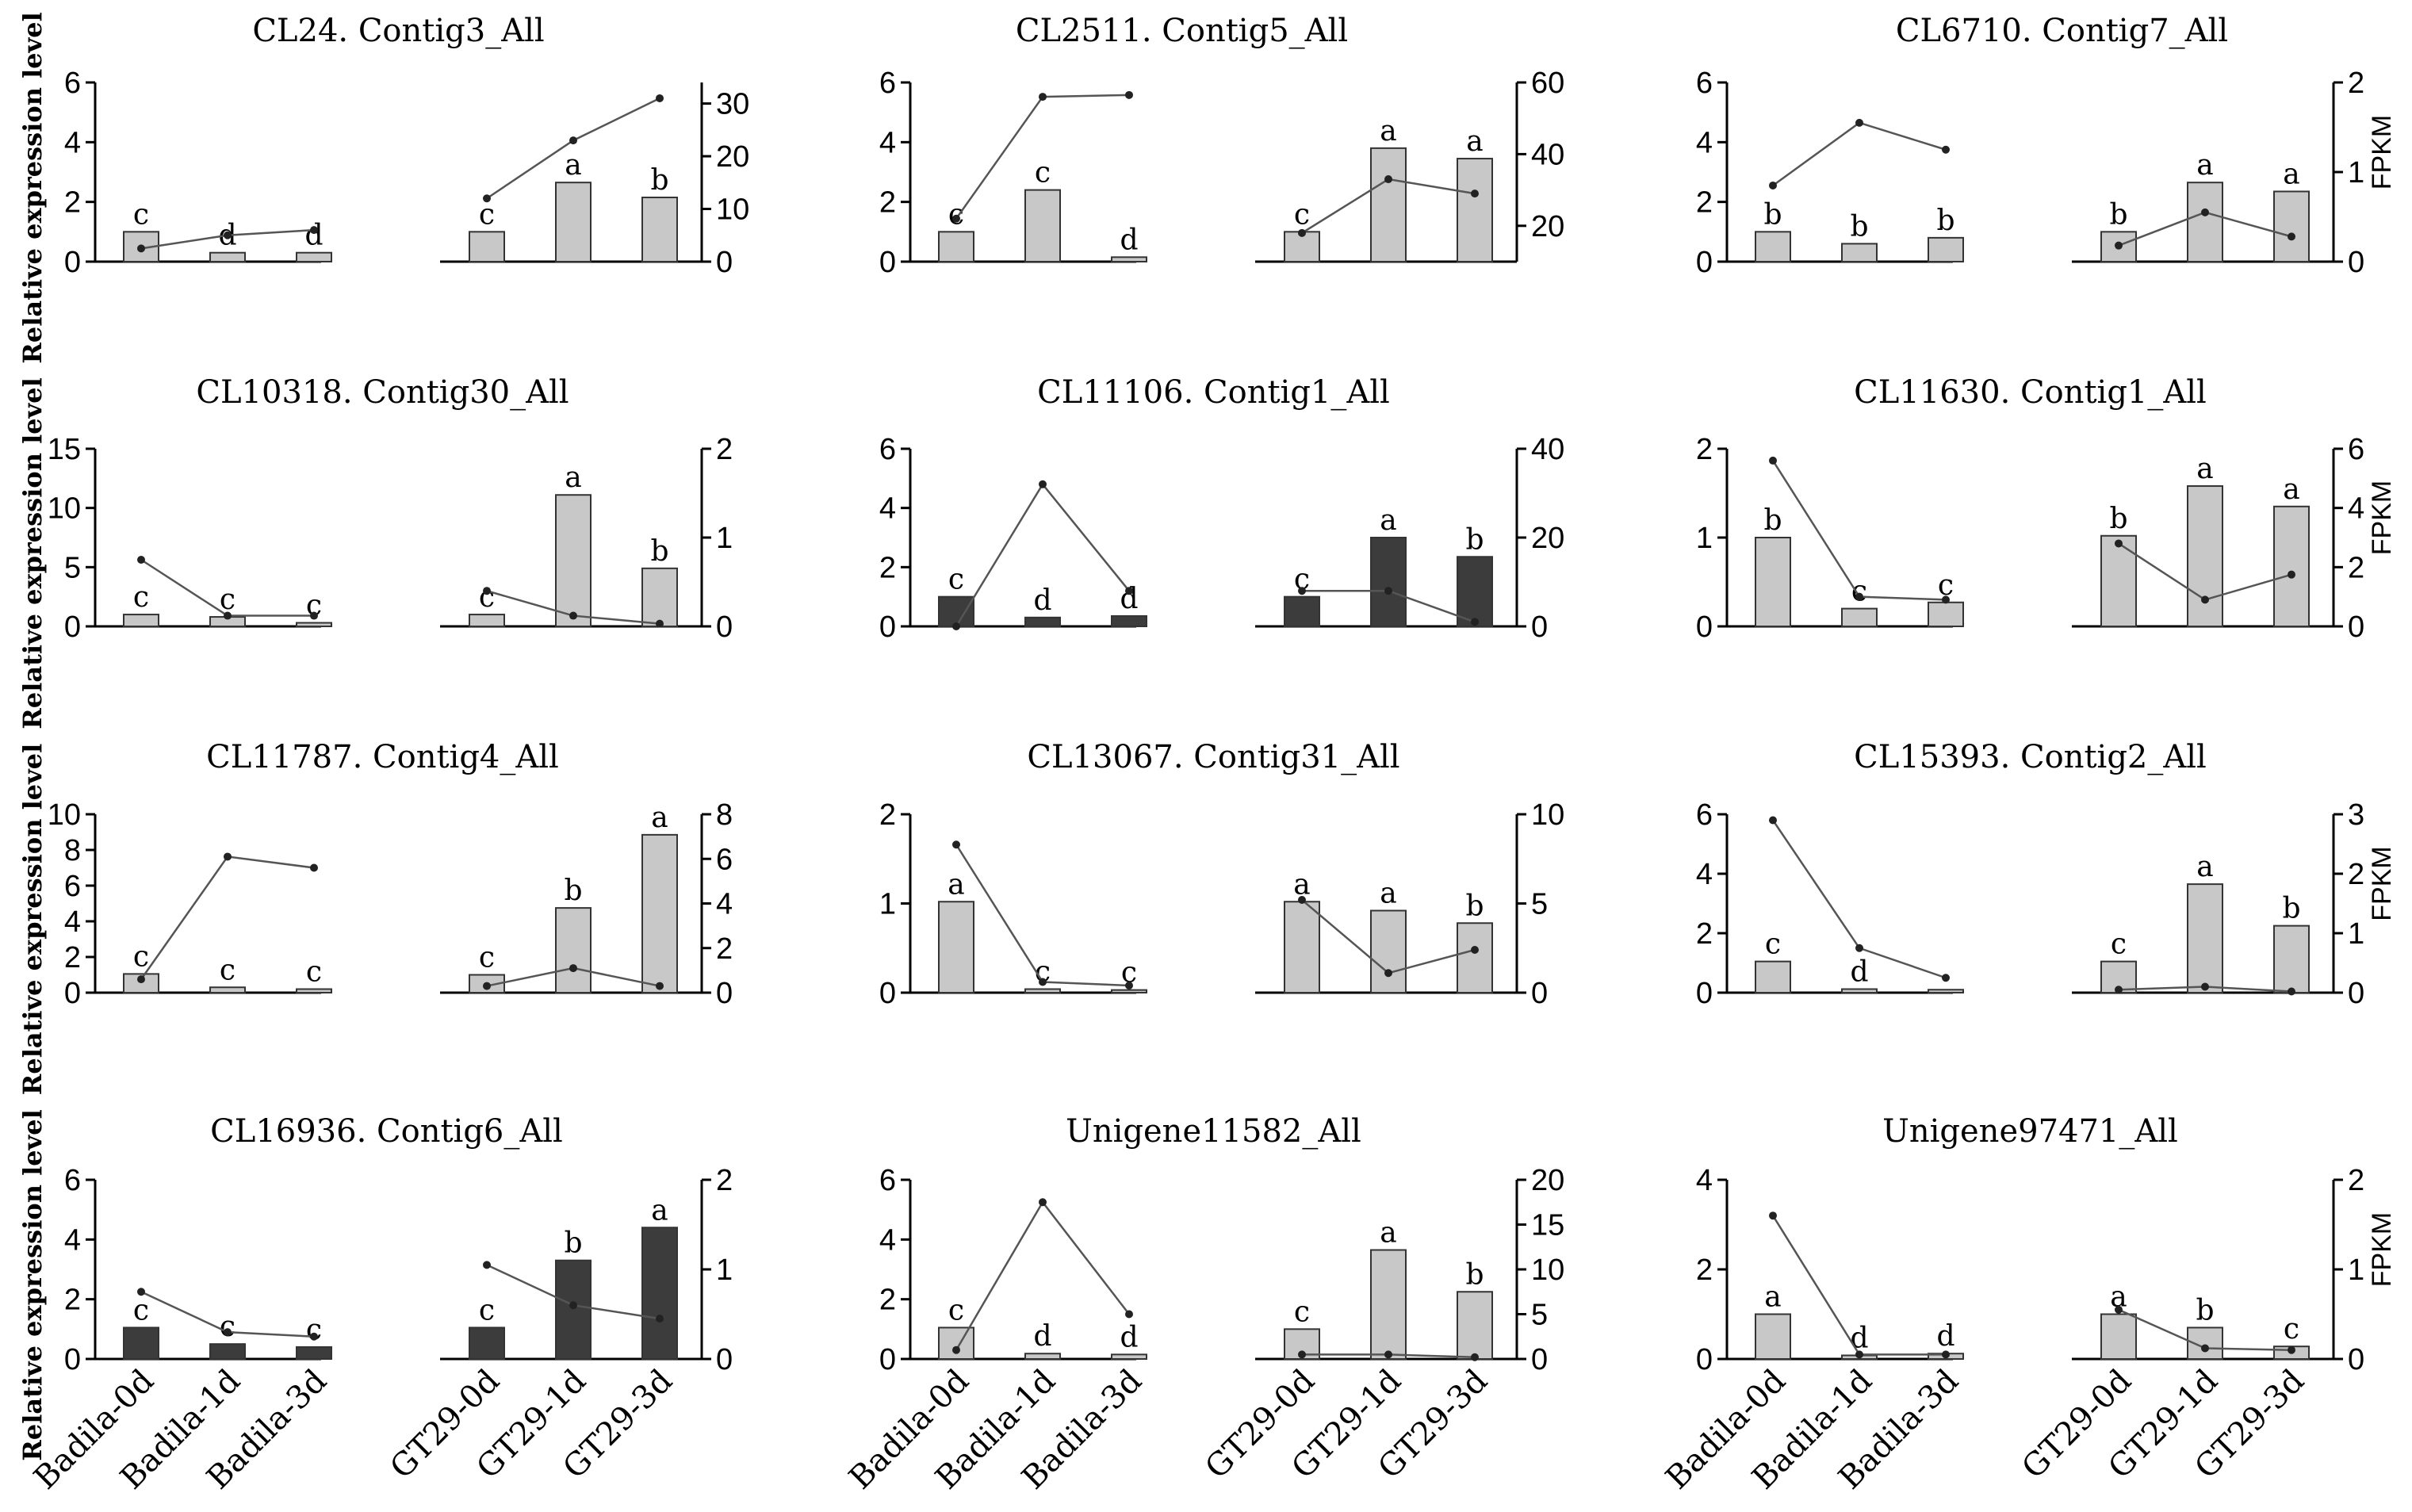 This screenshot has width=2412, height=1512. I want to click on panel-title: CL6710. Contig7_All, so click(2062, 31).